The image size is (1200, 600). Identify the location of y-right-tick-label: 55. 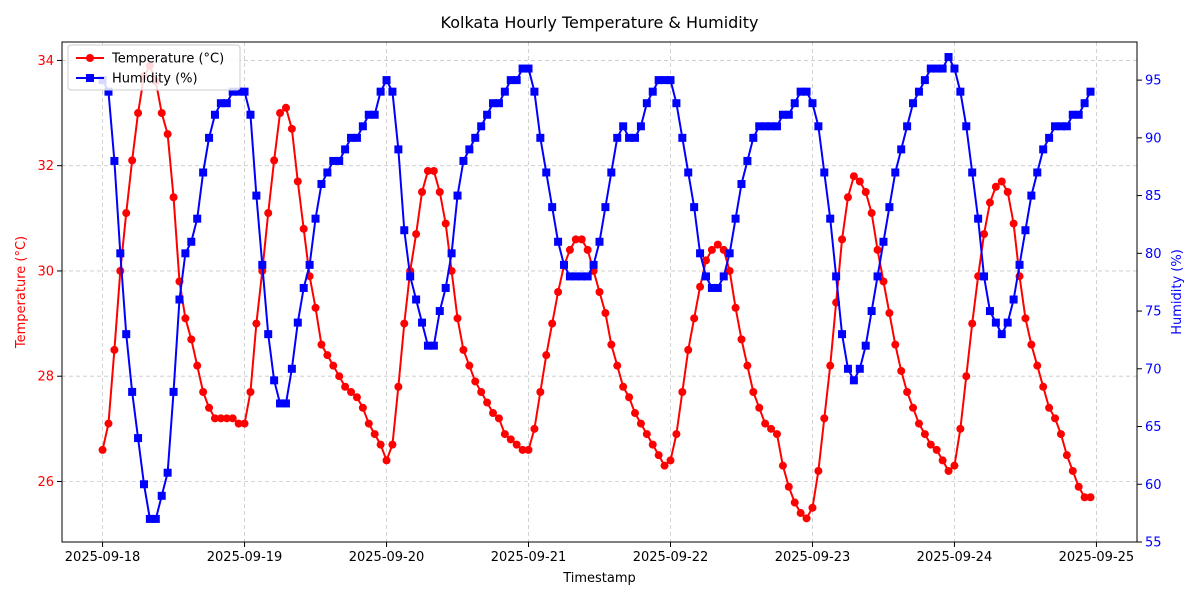
(1153, 543).